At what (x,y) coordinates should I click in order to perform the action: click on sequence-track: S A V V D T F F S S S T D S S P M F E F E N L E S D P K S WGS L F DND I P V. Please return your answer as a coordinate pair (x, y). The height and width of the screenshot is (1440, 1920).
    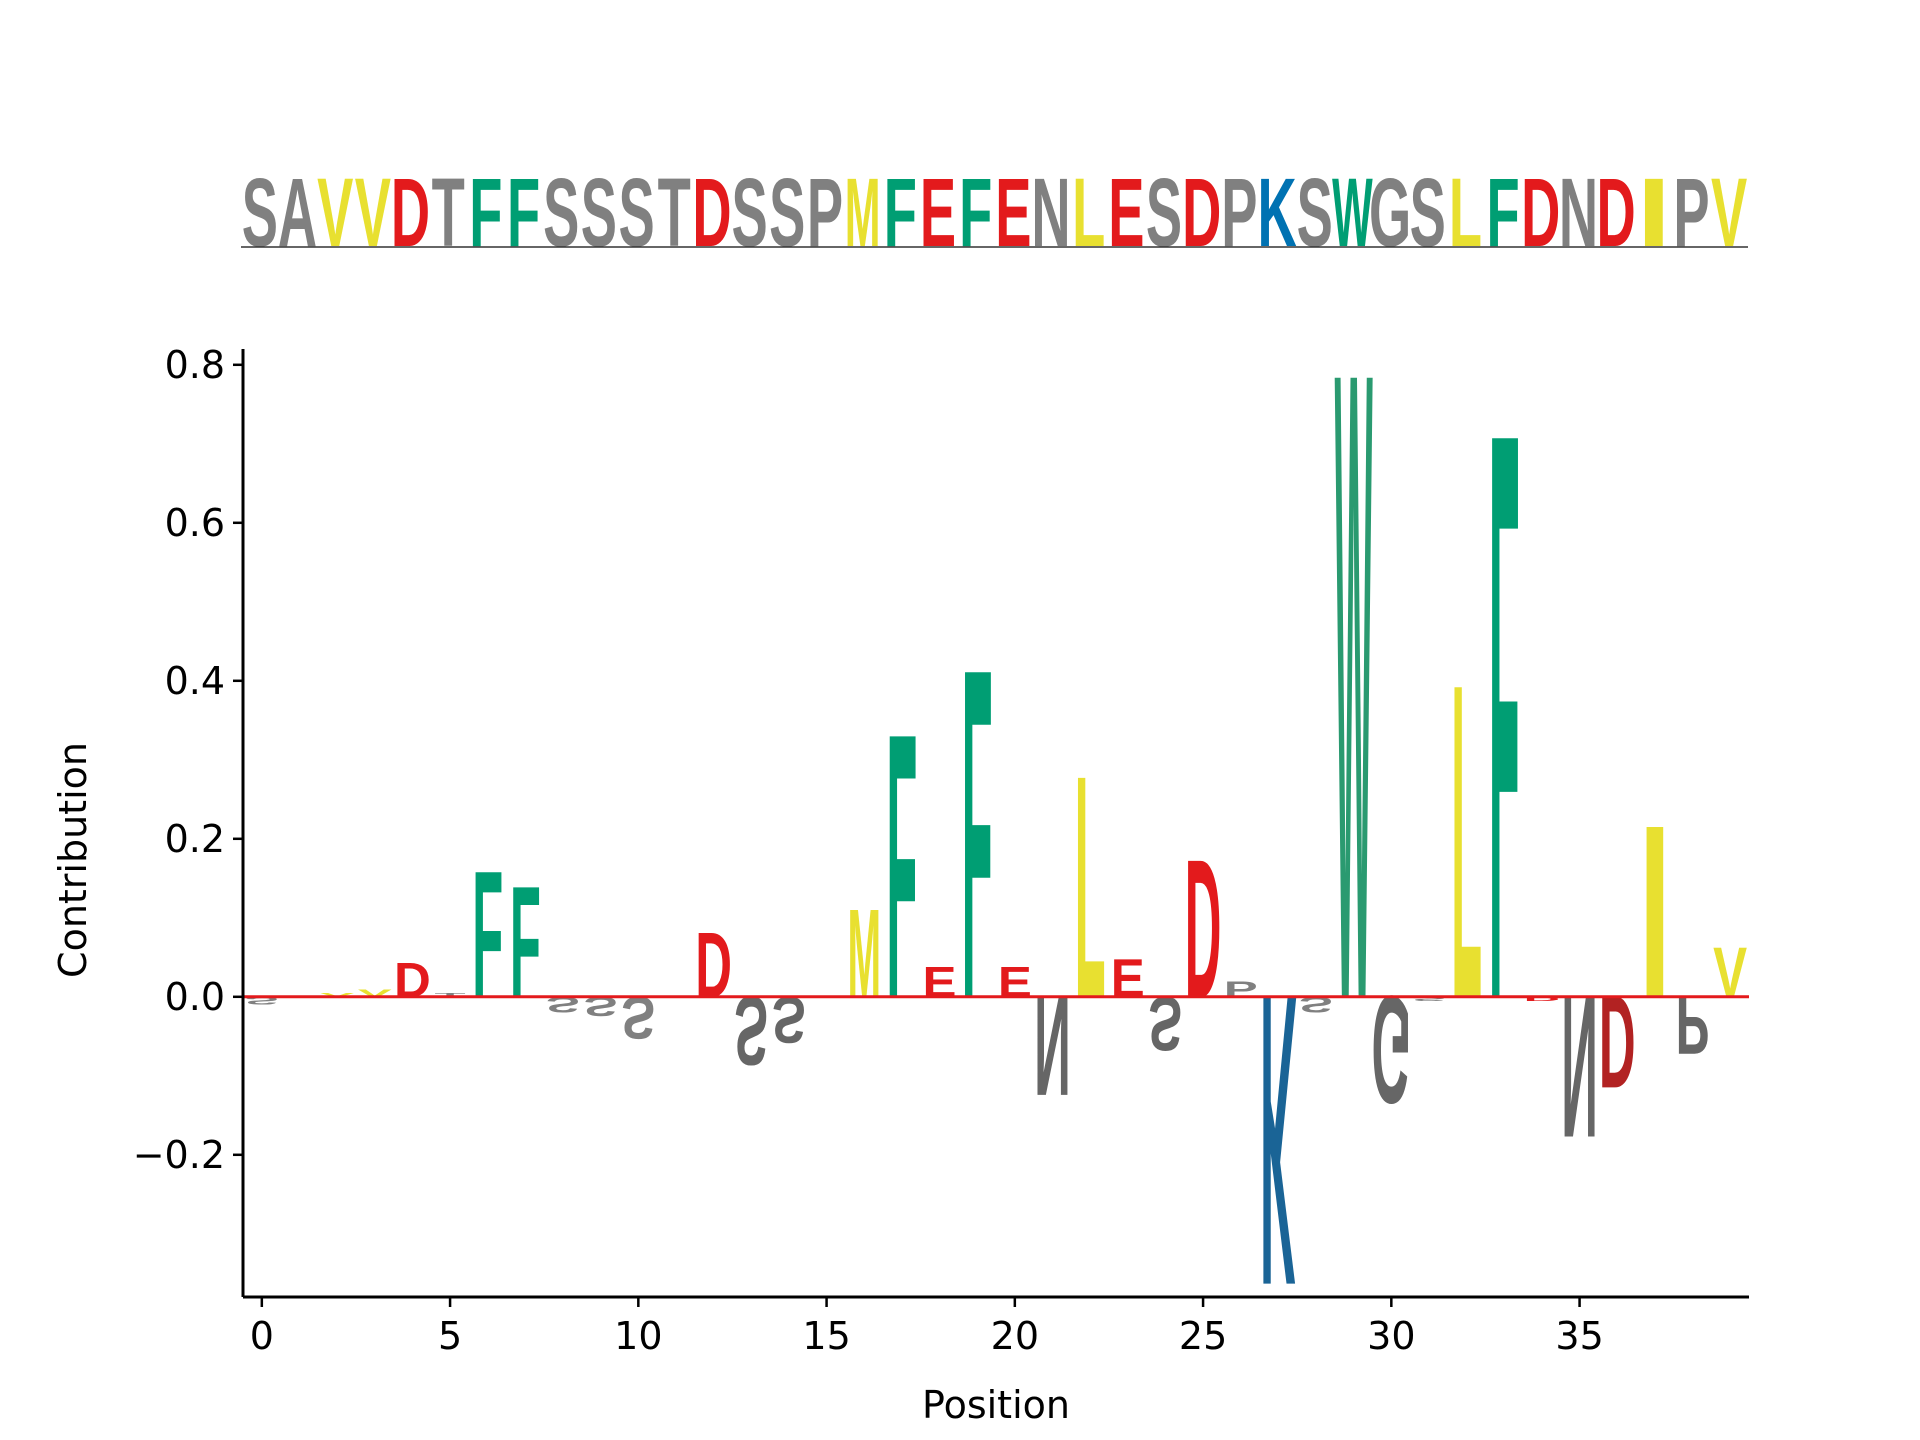
    Looking at the image, I should click on (995, 212).